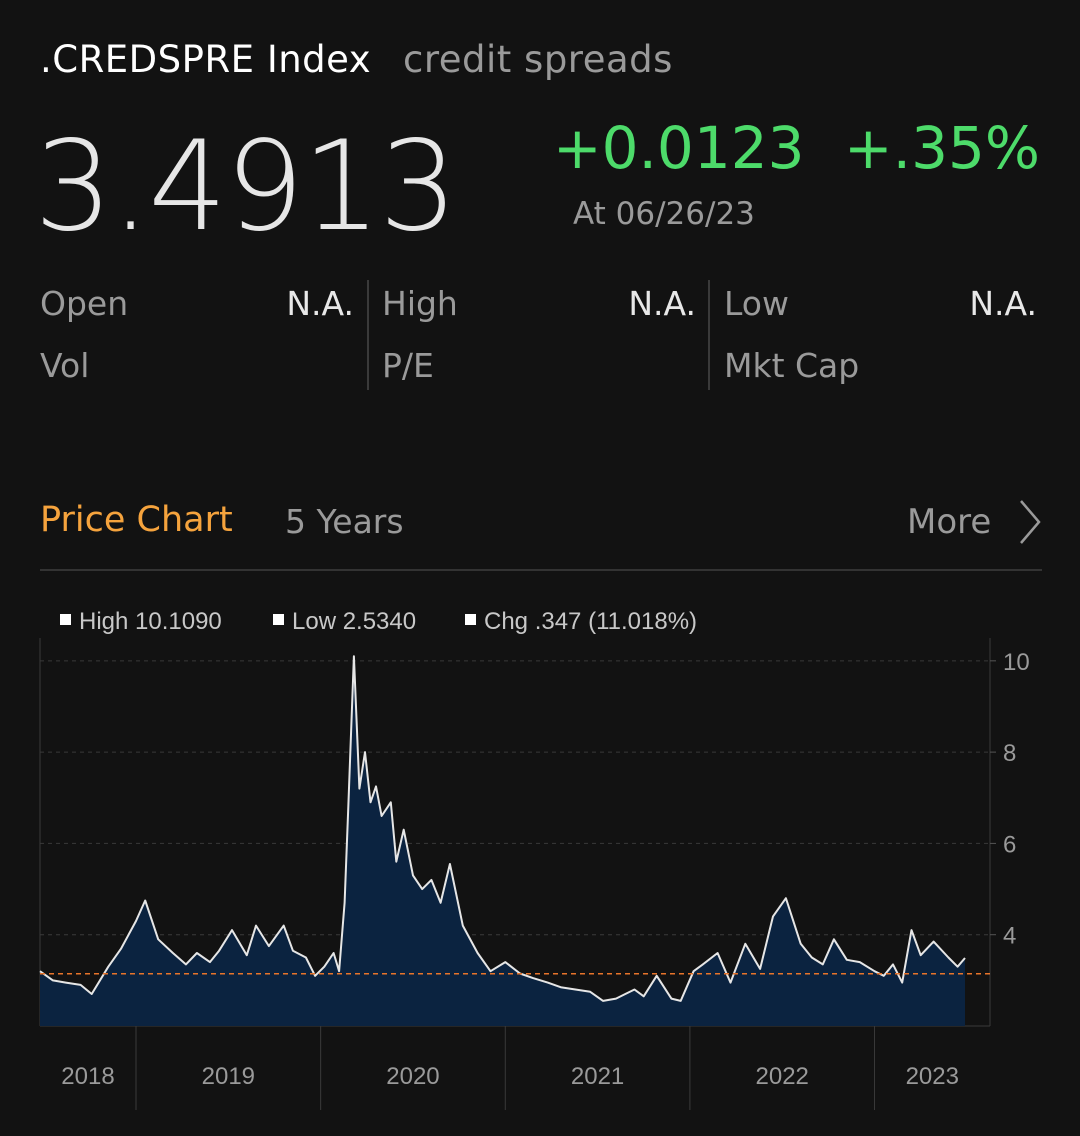 This screenshot has height=1136, width=1080. I want to click on x-tick-label: 2021, so click(597, 1076).